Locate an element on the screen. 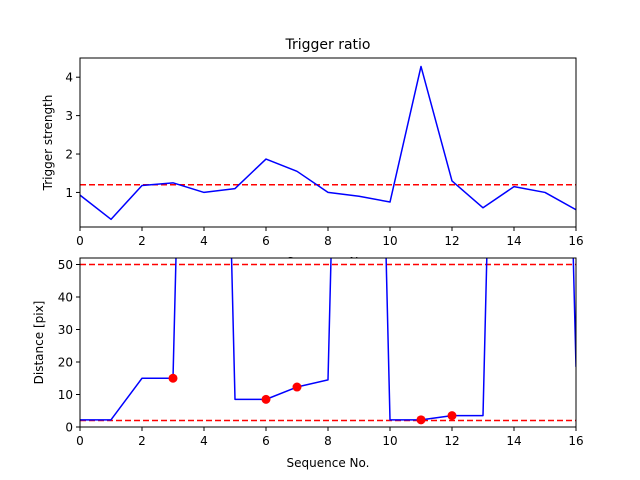  bottom-x-tick-label: 12 is located at coordinates (451, 441).